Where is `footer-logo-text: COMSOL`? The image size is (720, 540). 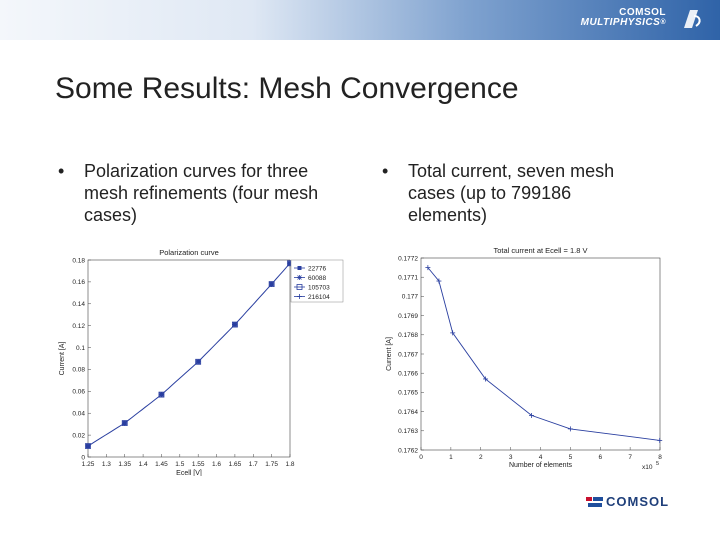 footer-logo-text: COMSOL is located at coordinates (638, 501).